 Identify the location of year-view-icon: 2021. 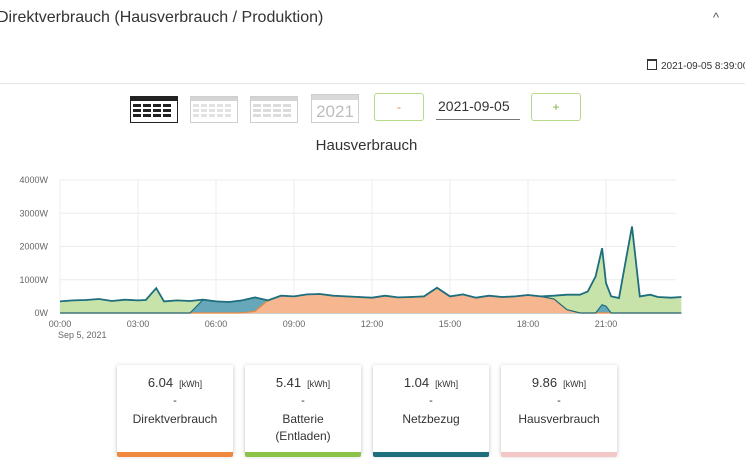
(335, 108).